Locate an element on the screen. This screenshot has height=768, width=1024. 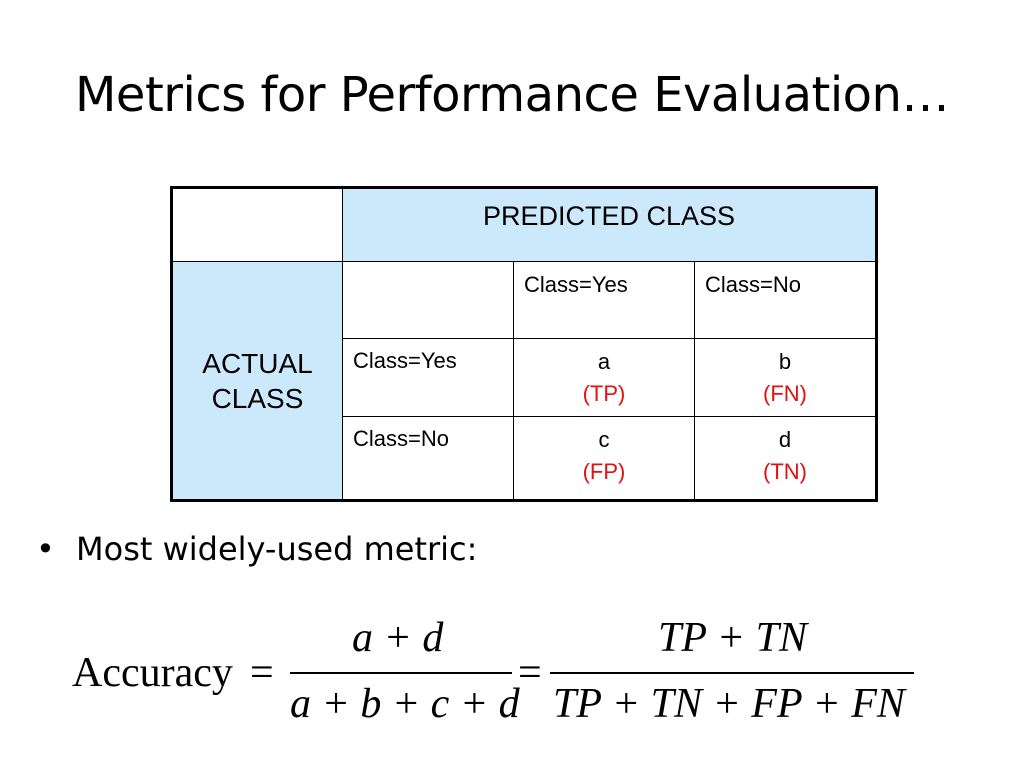
cell-tn: d (TN) is located at coordinates (785, 458).